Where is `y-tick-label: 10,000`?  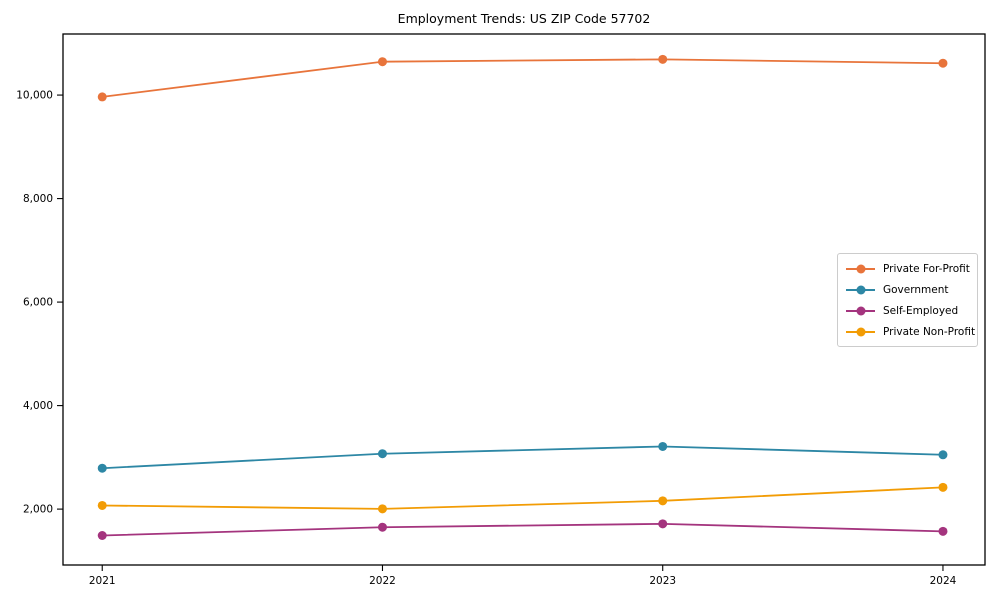 y-tick-label: 10,000 is located at coordinates (34, 96).